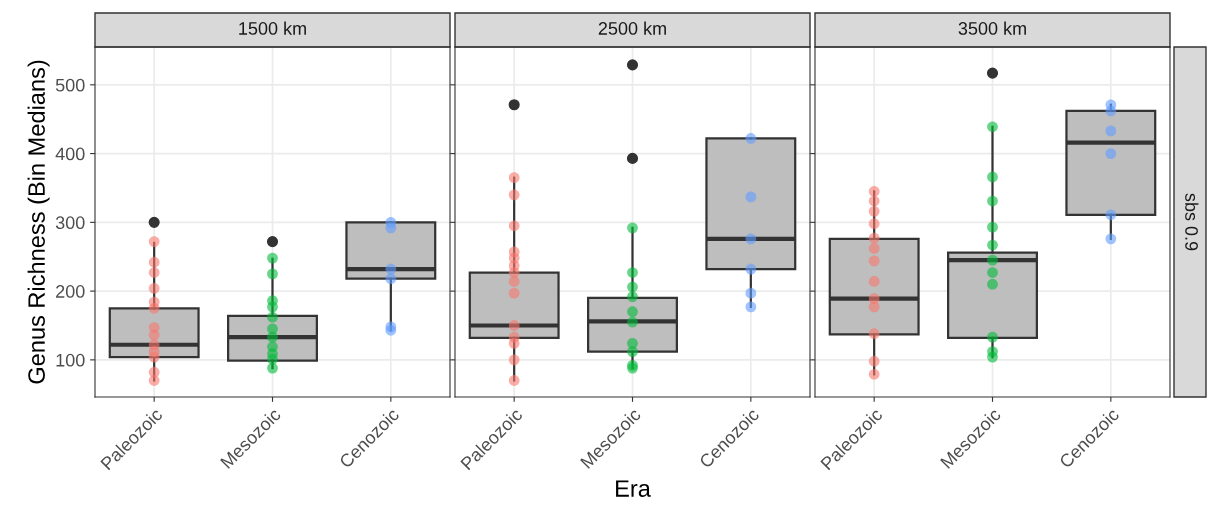  Describe the element at coordinates (38, 222) in the screenshot. I see `y-axis-title: Genus Richness (Bin Medians)` at that location.